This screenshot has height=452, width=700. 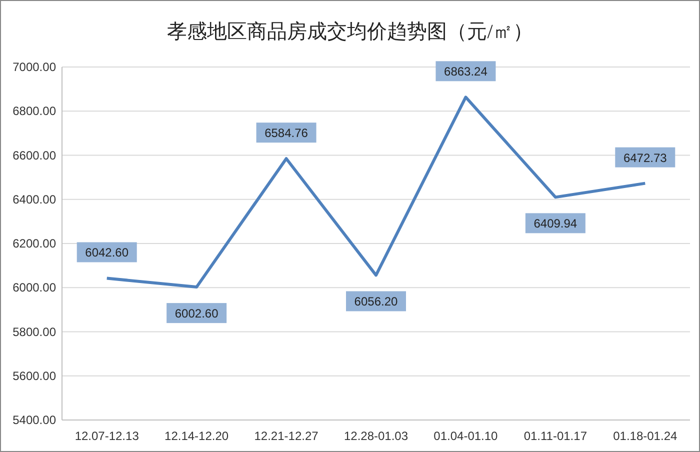 What do you see at coordinates (107, 253) in the screenshot?
I see `data-label: 6042.60` at bounding box center [107, 253].